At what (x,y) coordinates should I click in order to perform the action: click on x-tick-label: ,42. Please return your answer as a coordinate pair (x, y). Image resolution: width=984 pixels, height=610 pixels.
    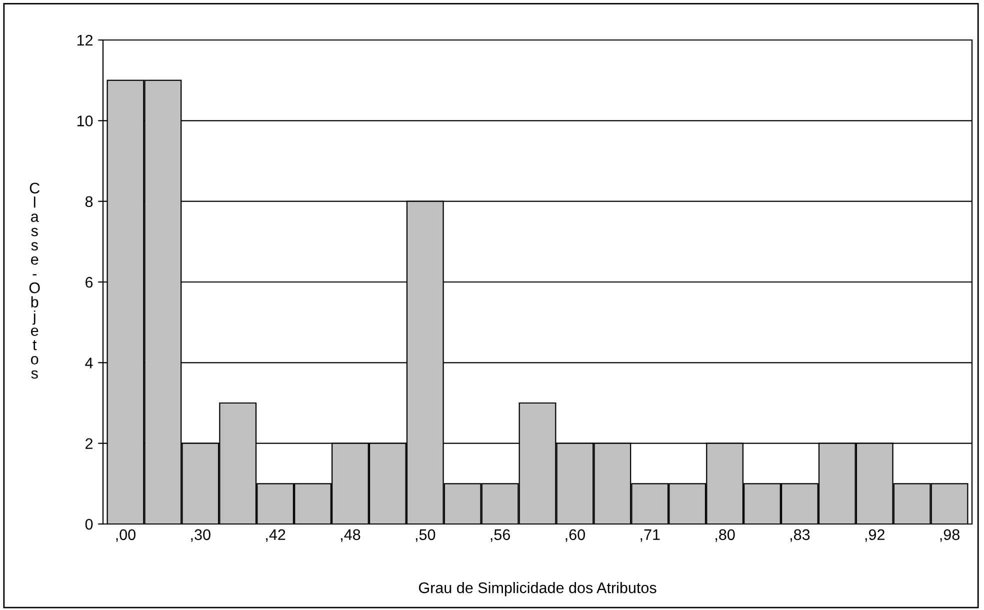
    Looking at the image, I should click on (276, 535).